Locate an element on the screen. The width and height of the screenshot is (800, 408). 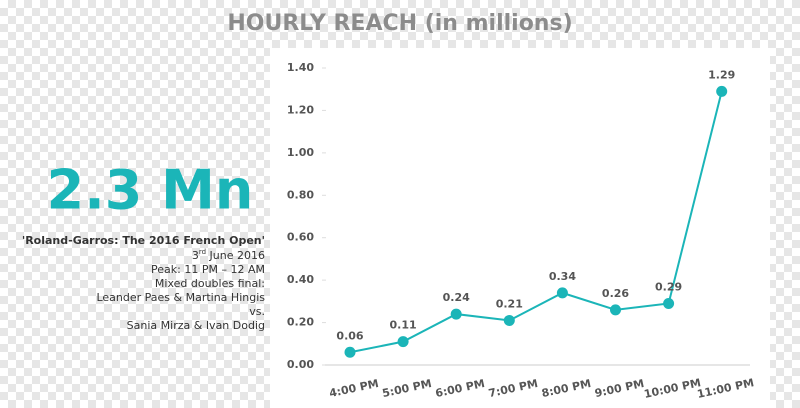
y-tick-label: 0.20 is located at coordinates (300, 322).